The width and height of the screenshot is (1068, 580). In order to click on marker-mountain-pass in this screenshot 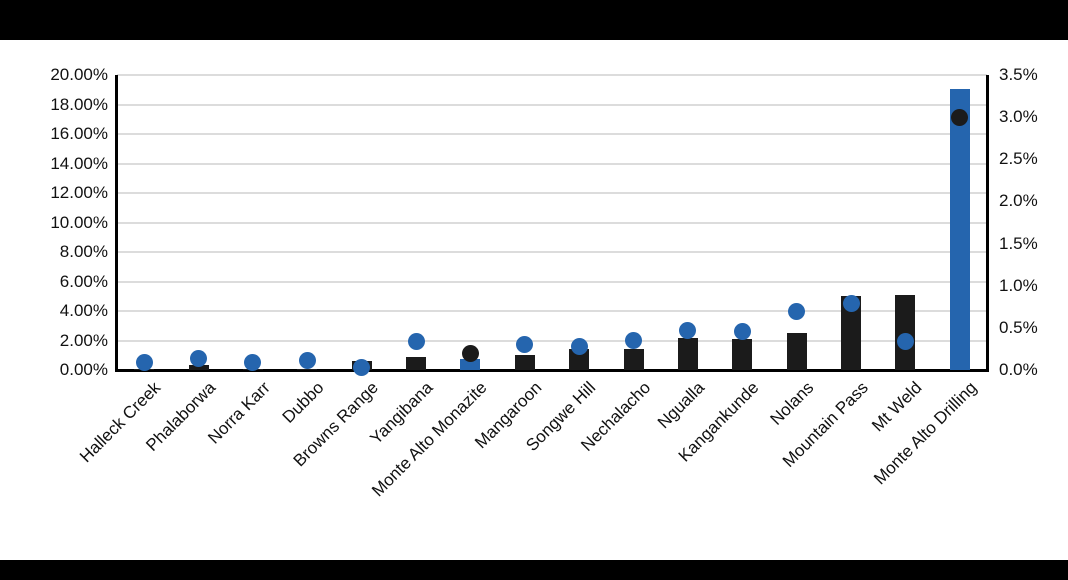, I will do `click(851, 304)`.